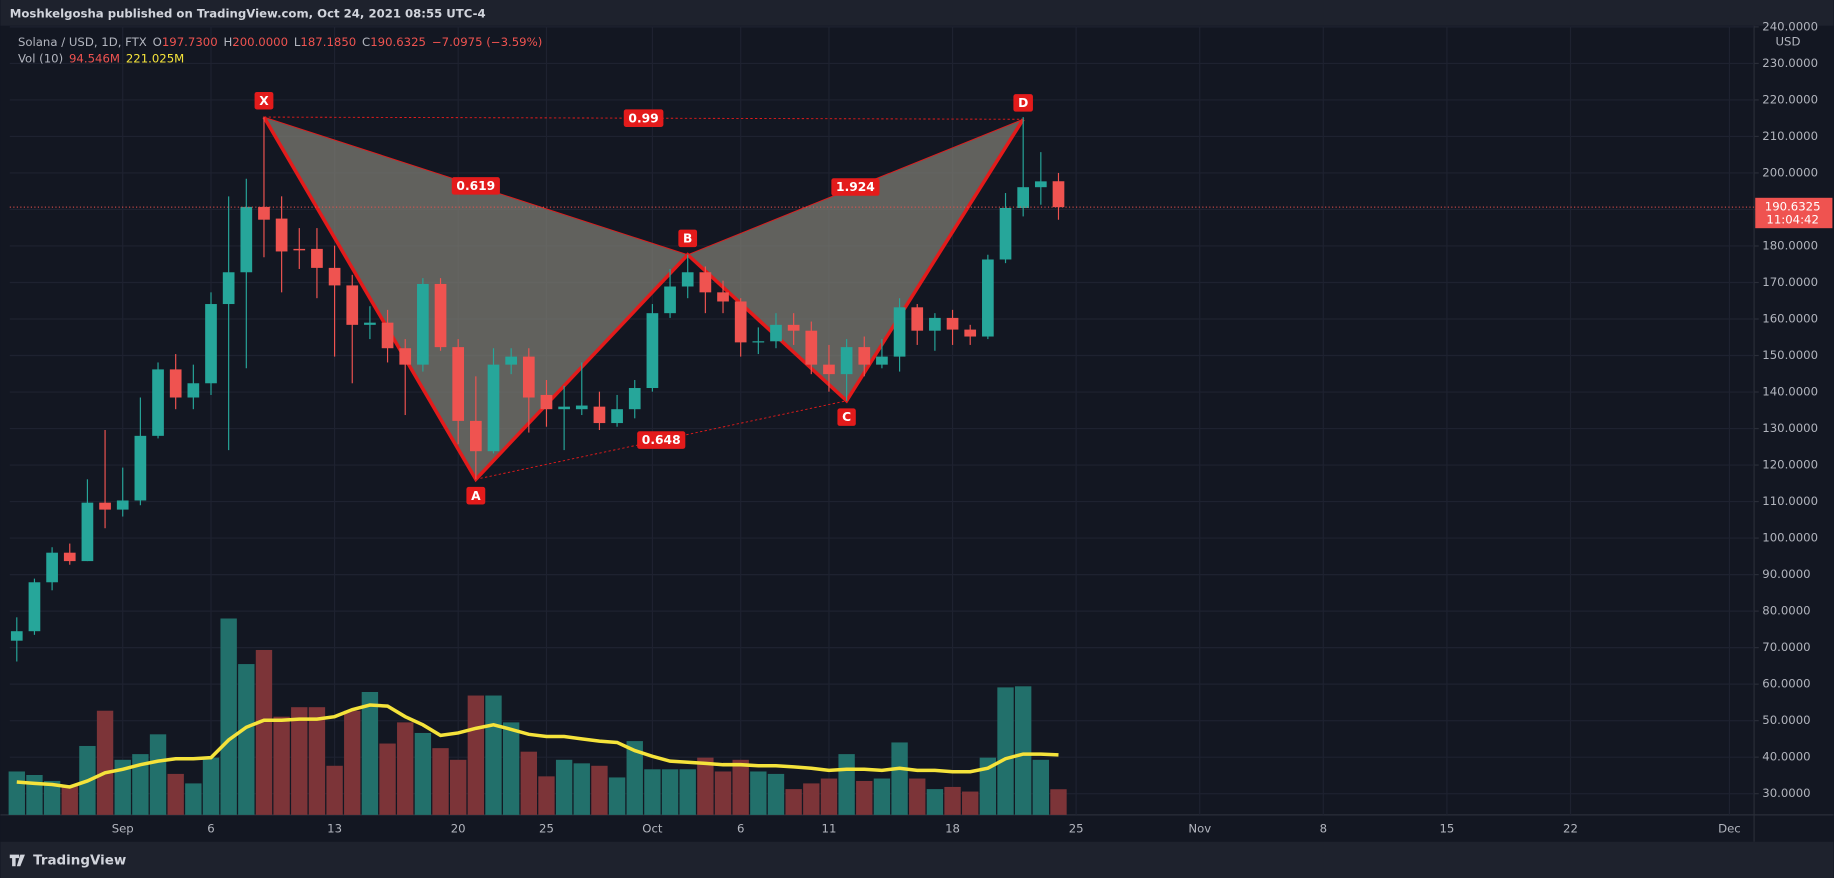 This screenshot has width=1834, height=878. What do you see at coordinates (1790, 465) in the screenshot?
I see `y-tick-label: 120.0000` at bounding box center [1790, 465].